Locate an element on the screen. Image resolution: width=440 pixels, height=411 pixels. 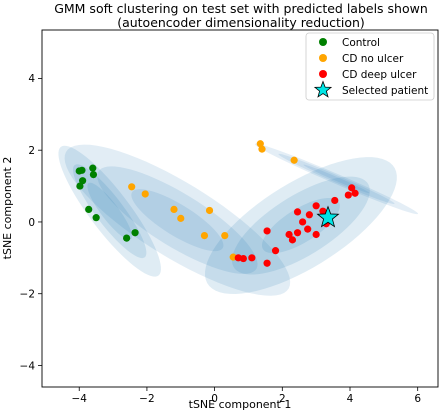
legend-label-control: Control is located at coordinates (361, 43).